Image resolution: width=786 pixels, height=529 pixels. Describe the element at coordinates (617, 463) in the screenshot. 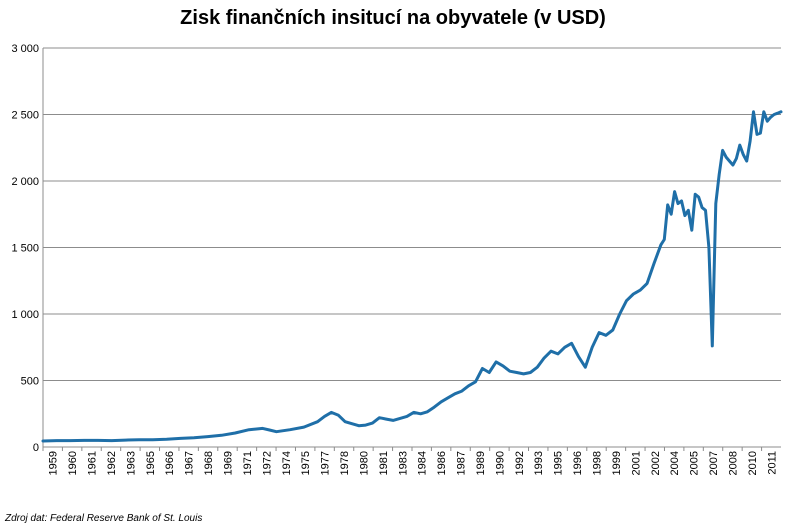

I see `x-tick-label: 1999` at that location.